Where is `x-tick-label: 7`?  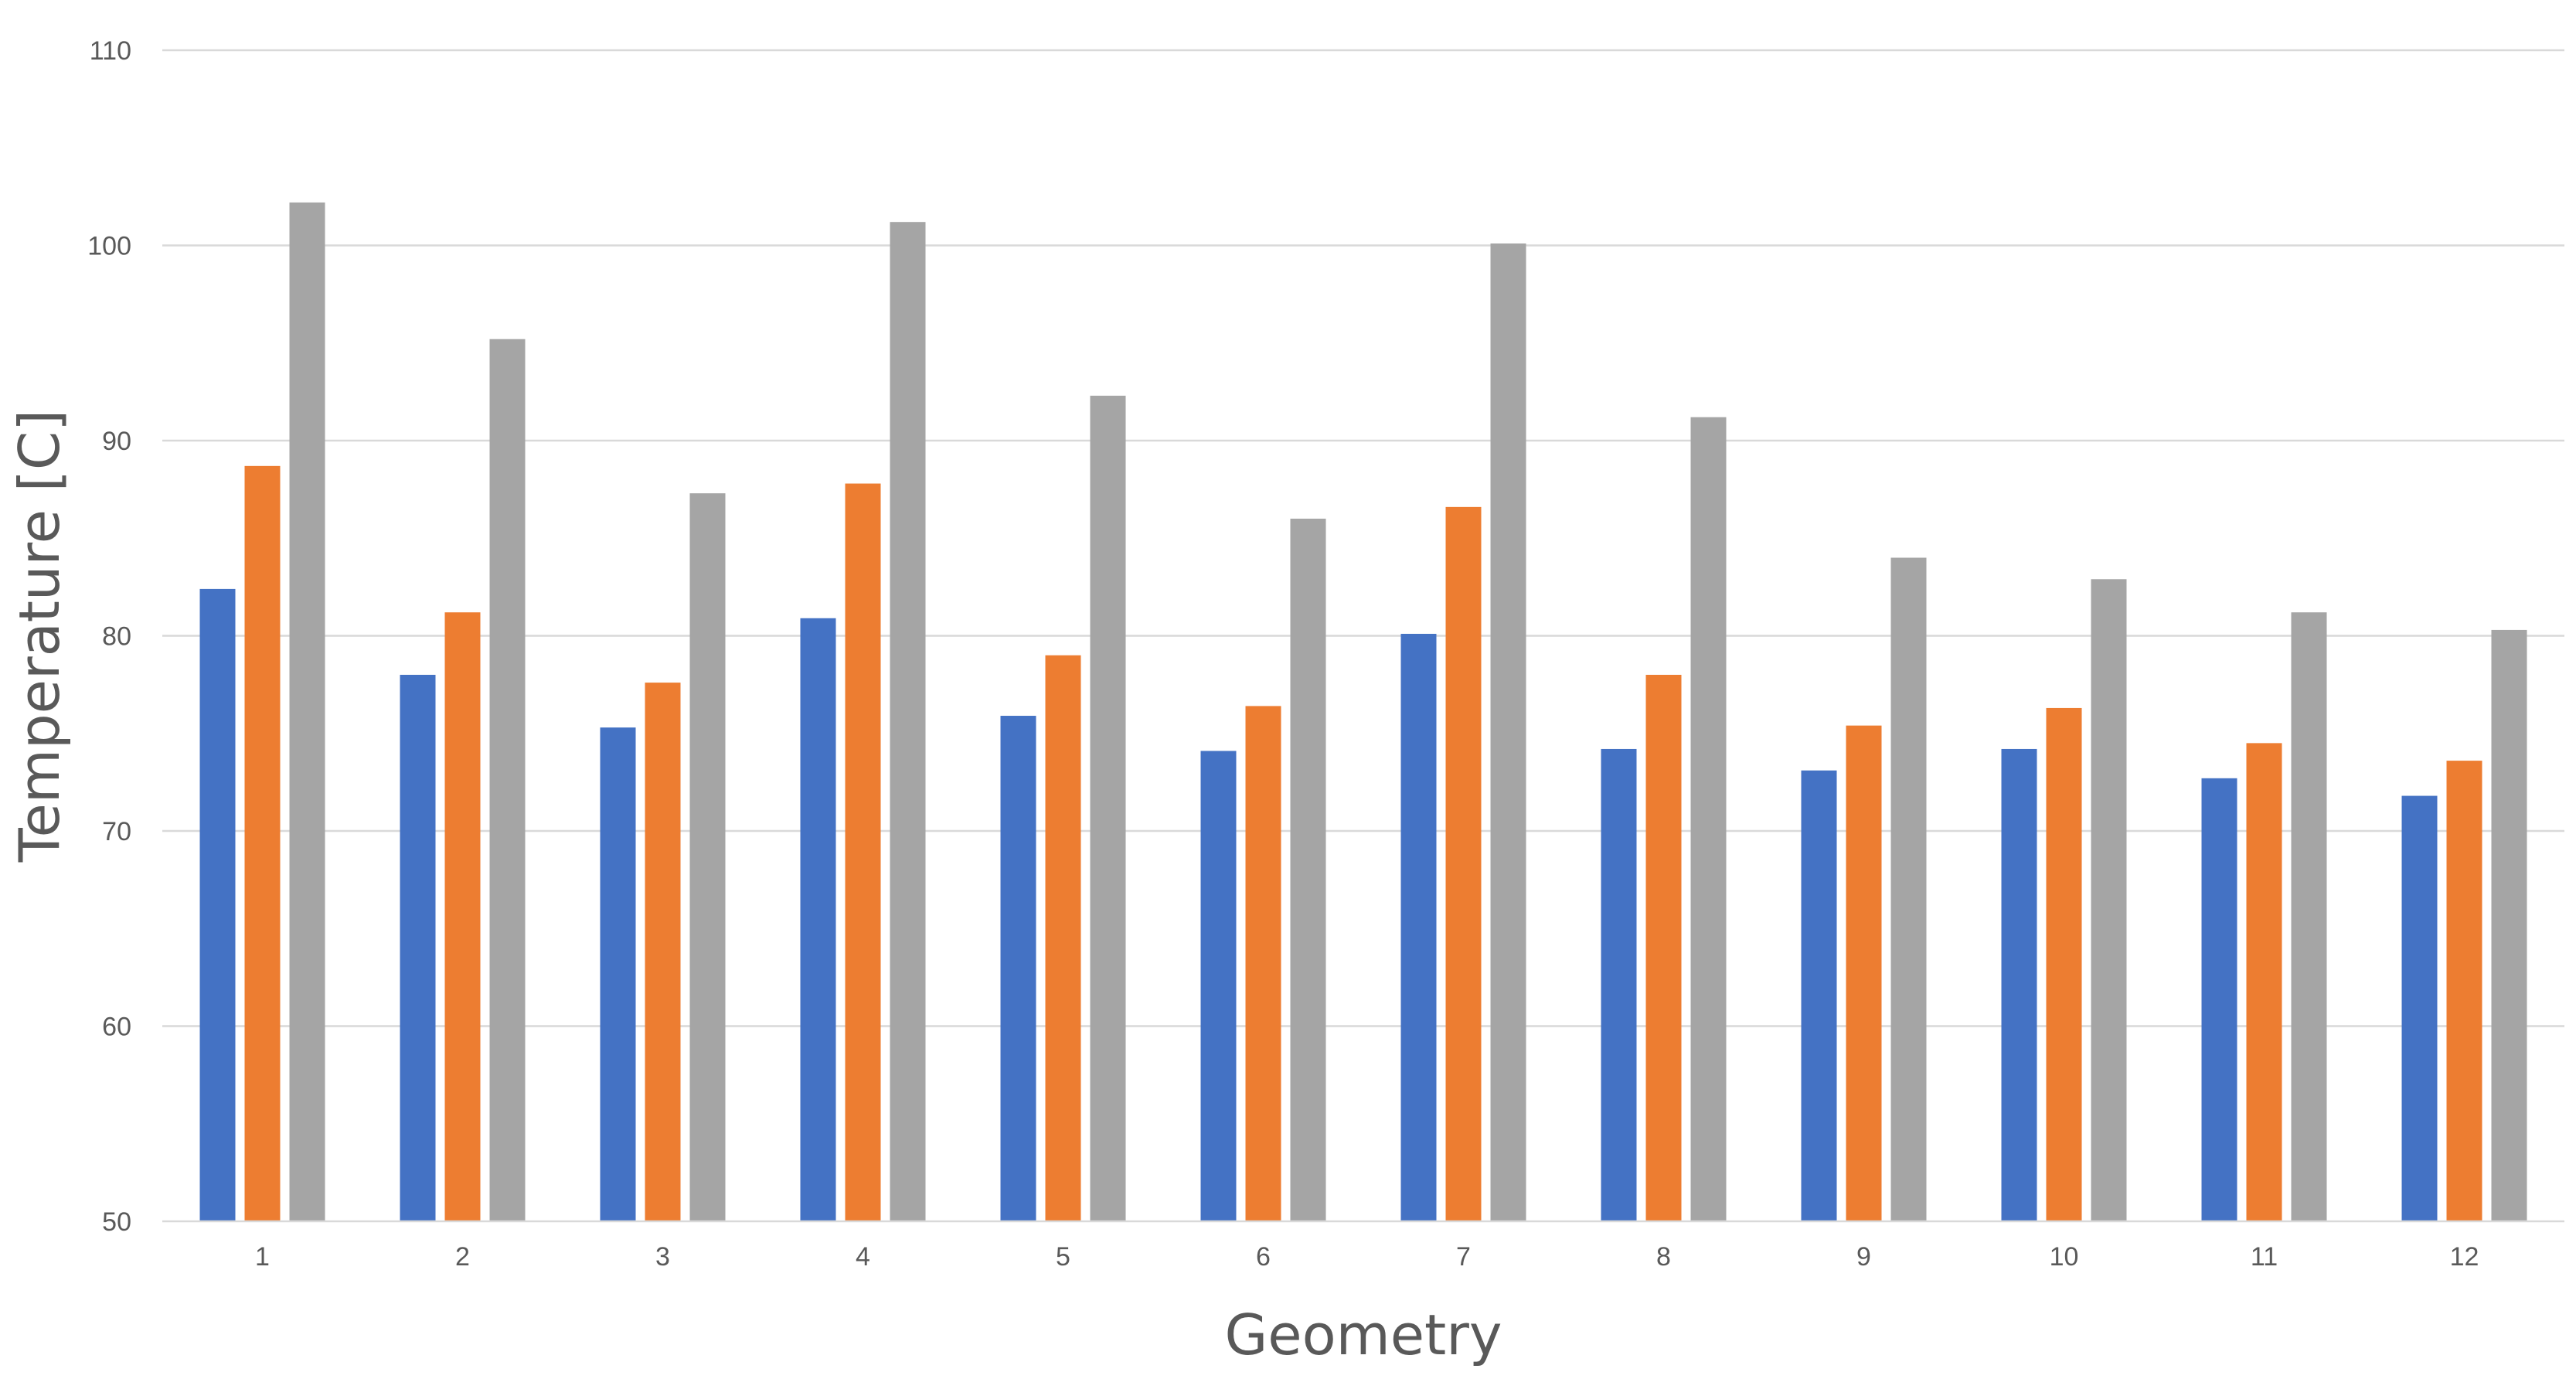
x-tick-label: 7 is located at coordinates (1463, 1257).